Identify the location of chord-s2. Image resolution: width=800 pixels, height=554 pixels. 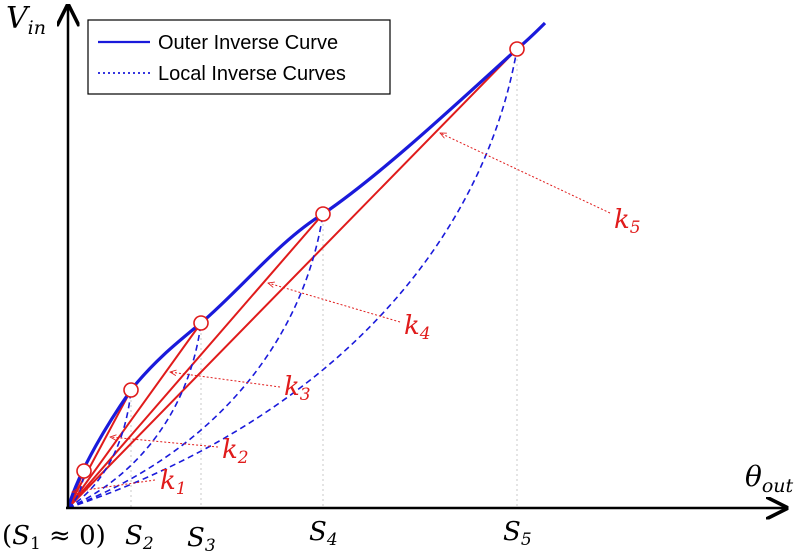
(99, 449).